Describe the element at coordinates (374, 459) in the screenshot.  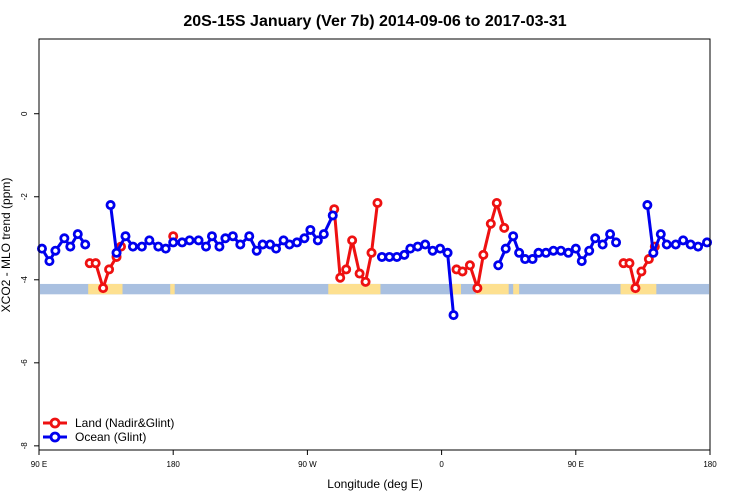
I see `x-axis: 90 E 180 90 W 0 90 E 180` at that location.